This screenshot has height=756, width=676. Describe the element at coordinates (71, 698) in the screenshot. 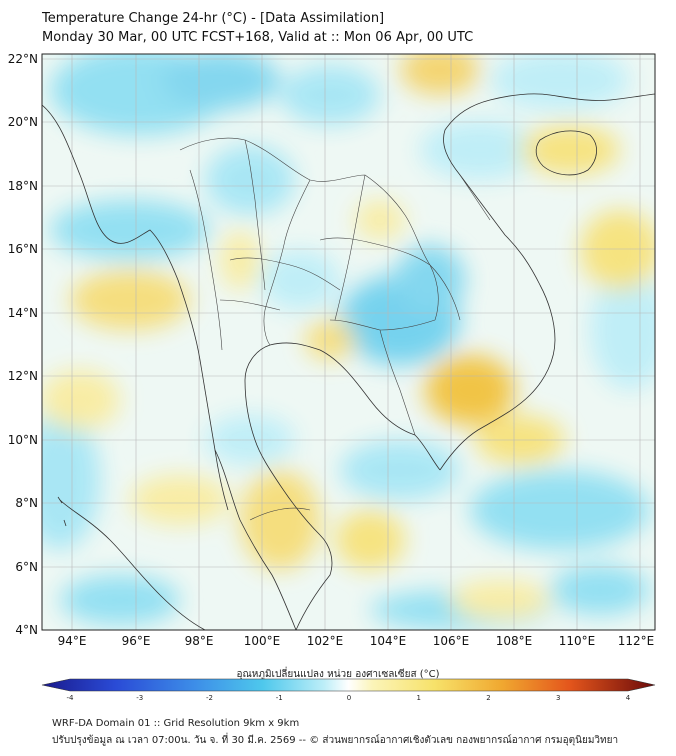

I see `colorbar-tick-label: -4` at that location.